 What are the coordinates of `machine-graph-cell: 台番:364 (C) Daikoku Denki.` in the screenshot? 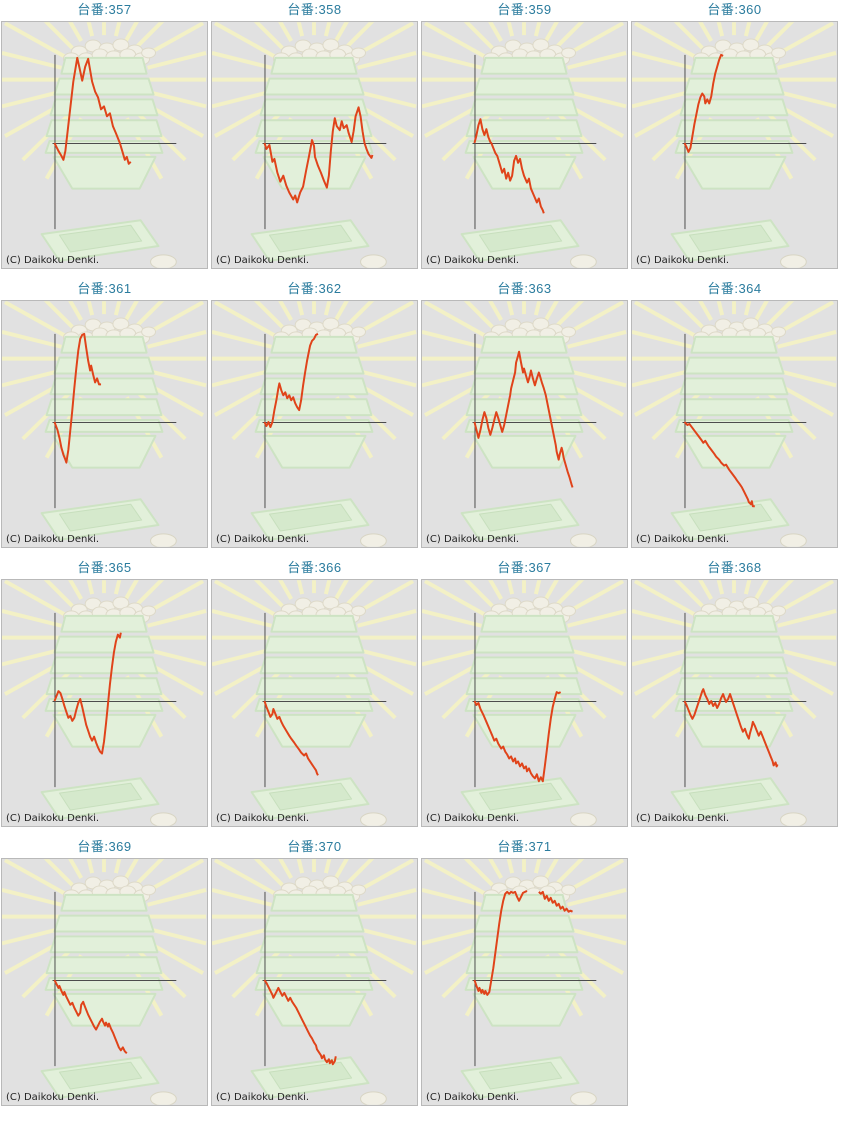 It's located at (734, 414).